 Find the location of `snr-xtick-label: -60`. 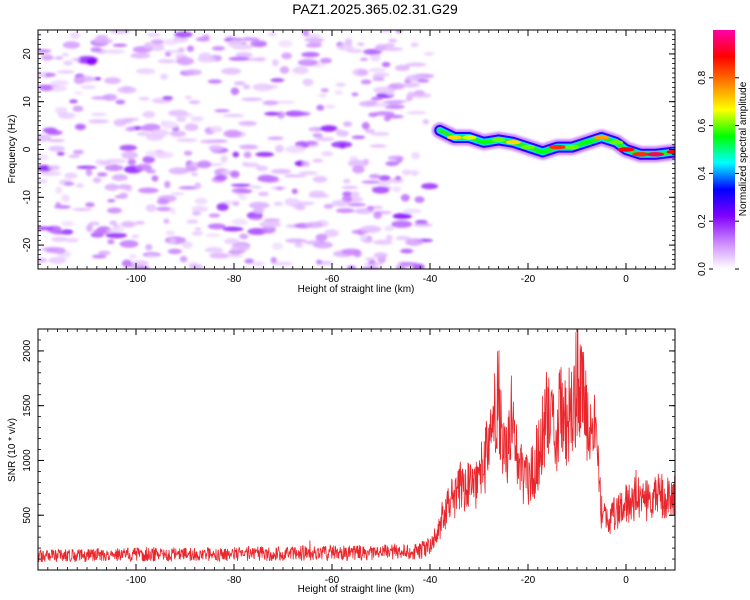

snr-xtick-label: -60 is located at coordinates (332, 580).